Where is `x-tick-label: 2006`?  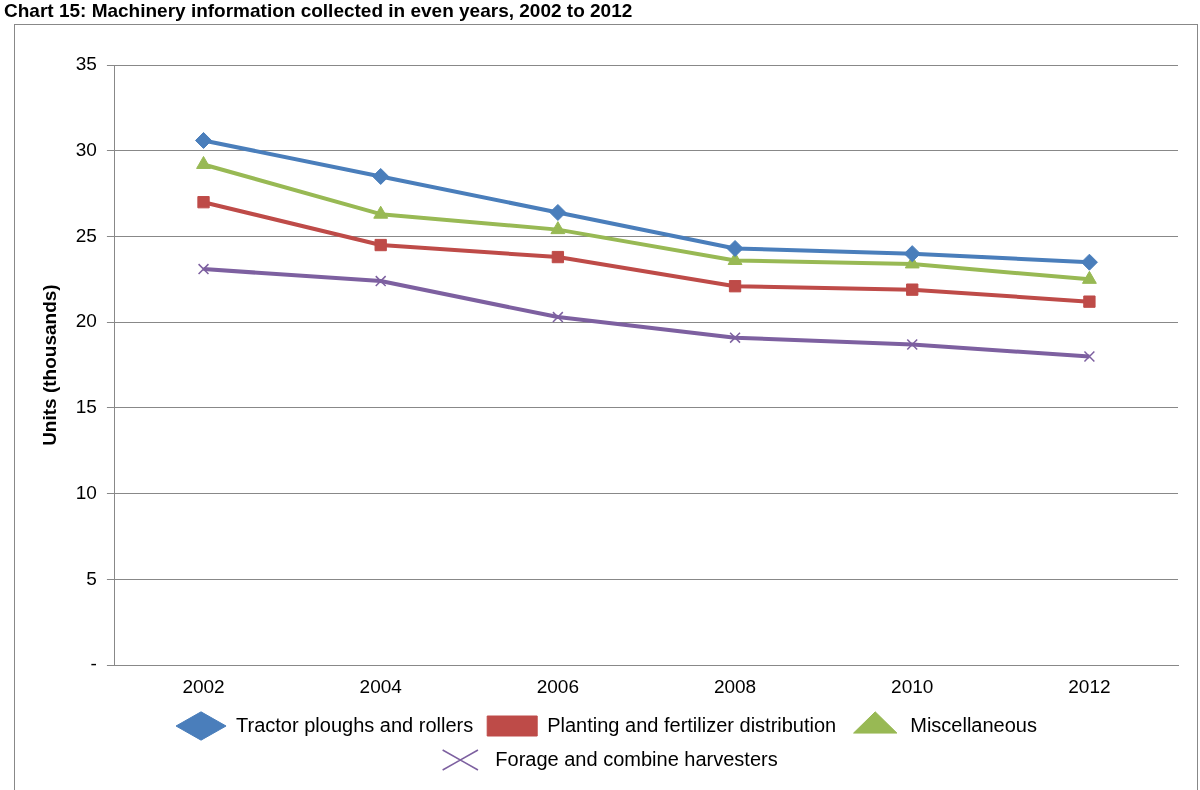
x-tick-label: 2006 is located at coordinates (558, 686).